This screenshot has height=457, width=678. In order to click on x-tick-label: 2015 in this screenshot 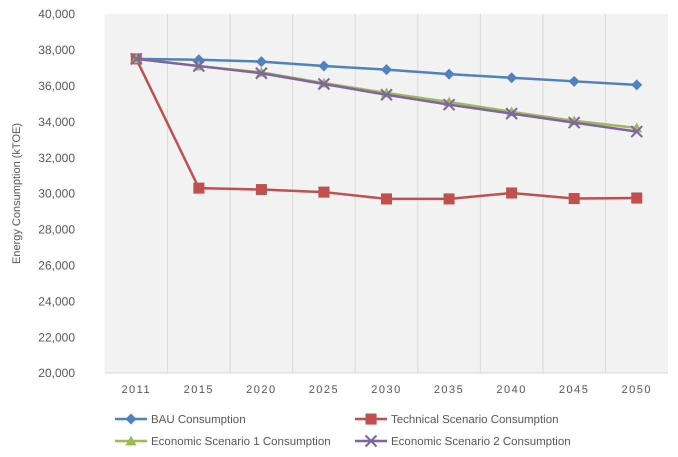, I will do `click(199, 390)`.